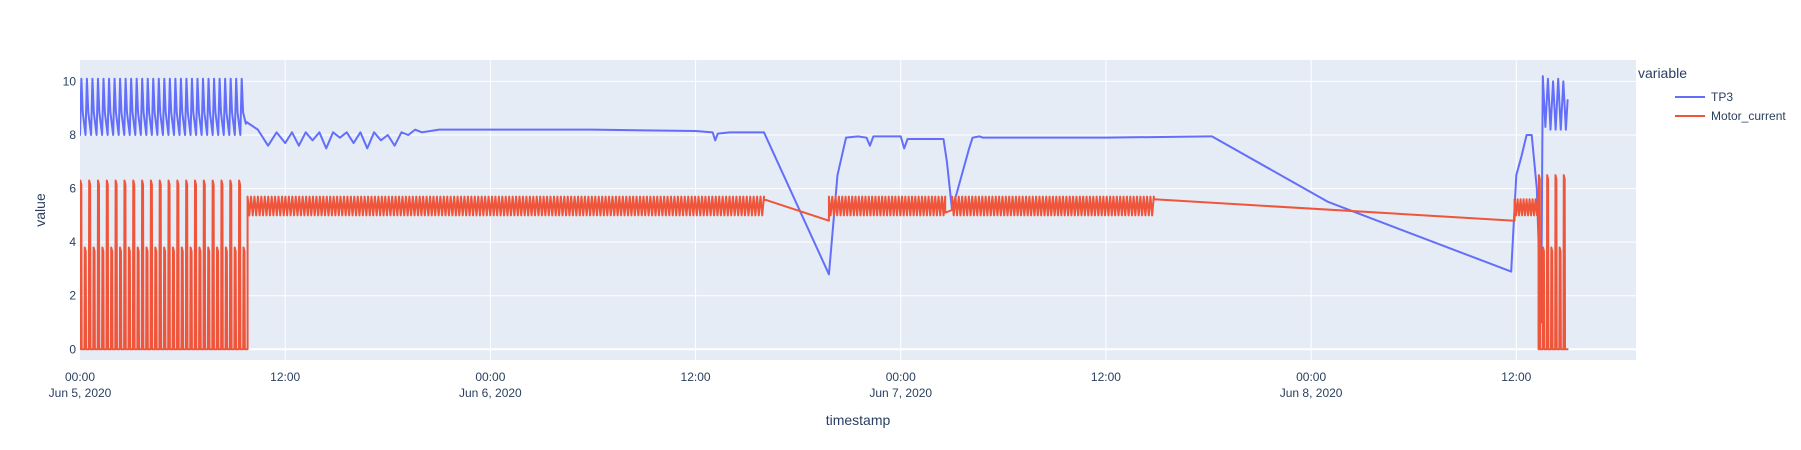 This screenshot has width=1801, height=450. I want to click on y-tick-label: 4, so click(72, 242).